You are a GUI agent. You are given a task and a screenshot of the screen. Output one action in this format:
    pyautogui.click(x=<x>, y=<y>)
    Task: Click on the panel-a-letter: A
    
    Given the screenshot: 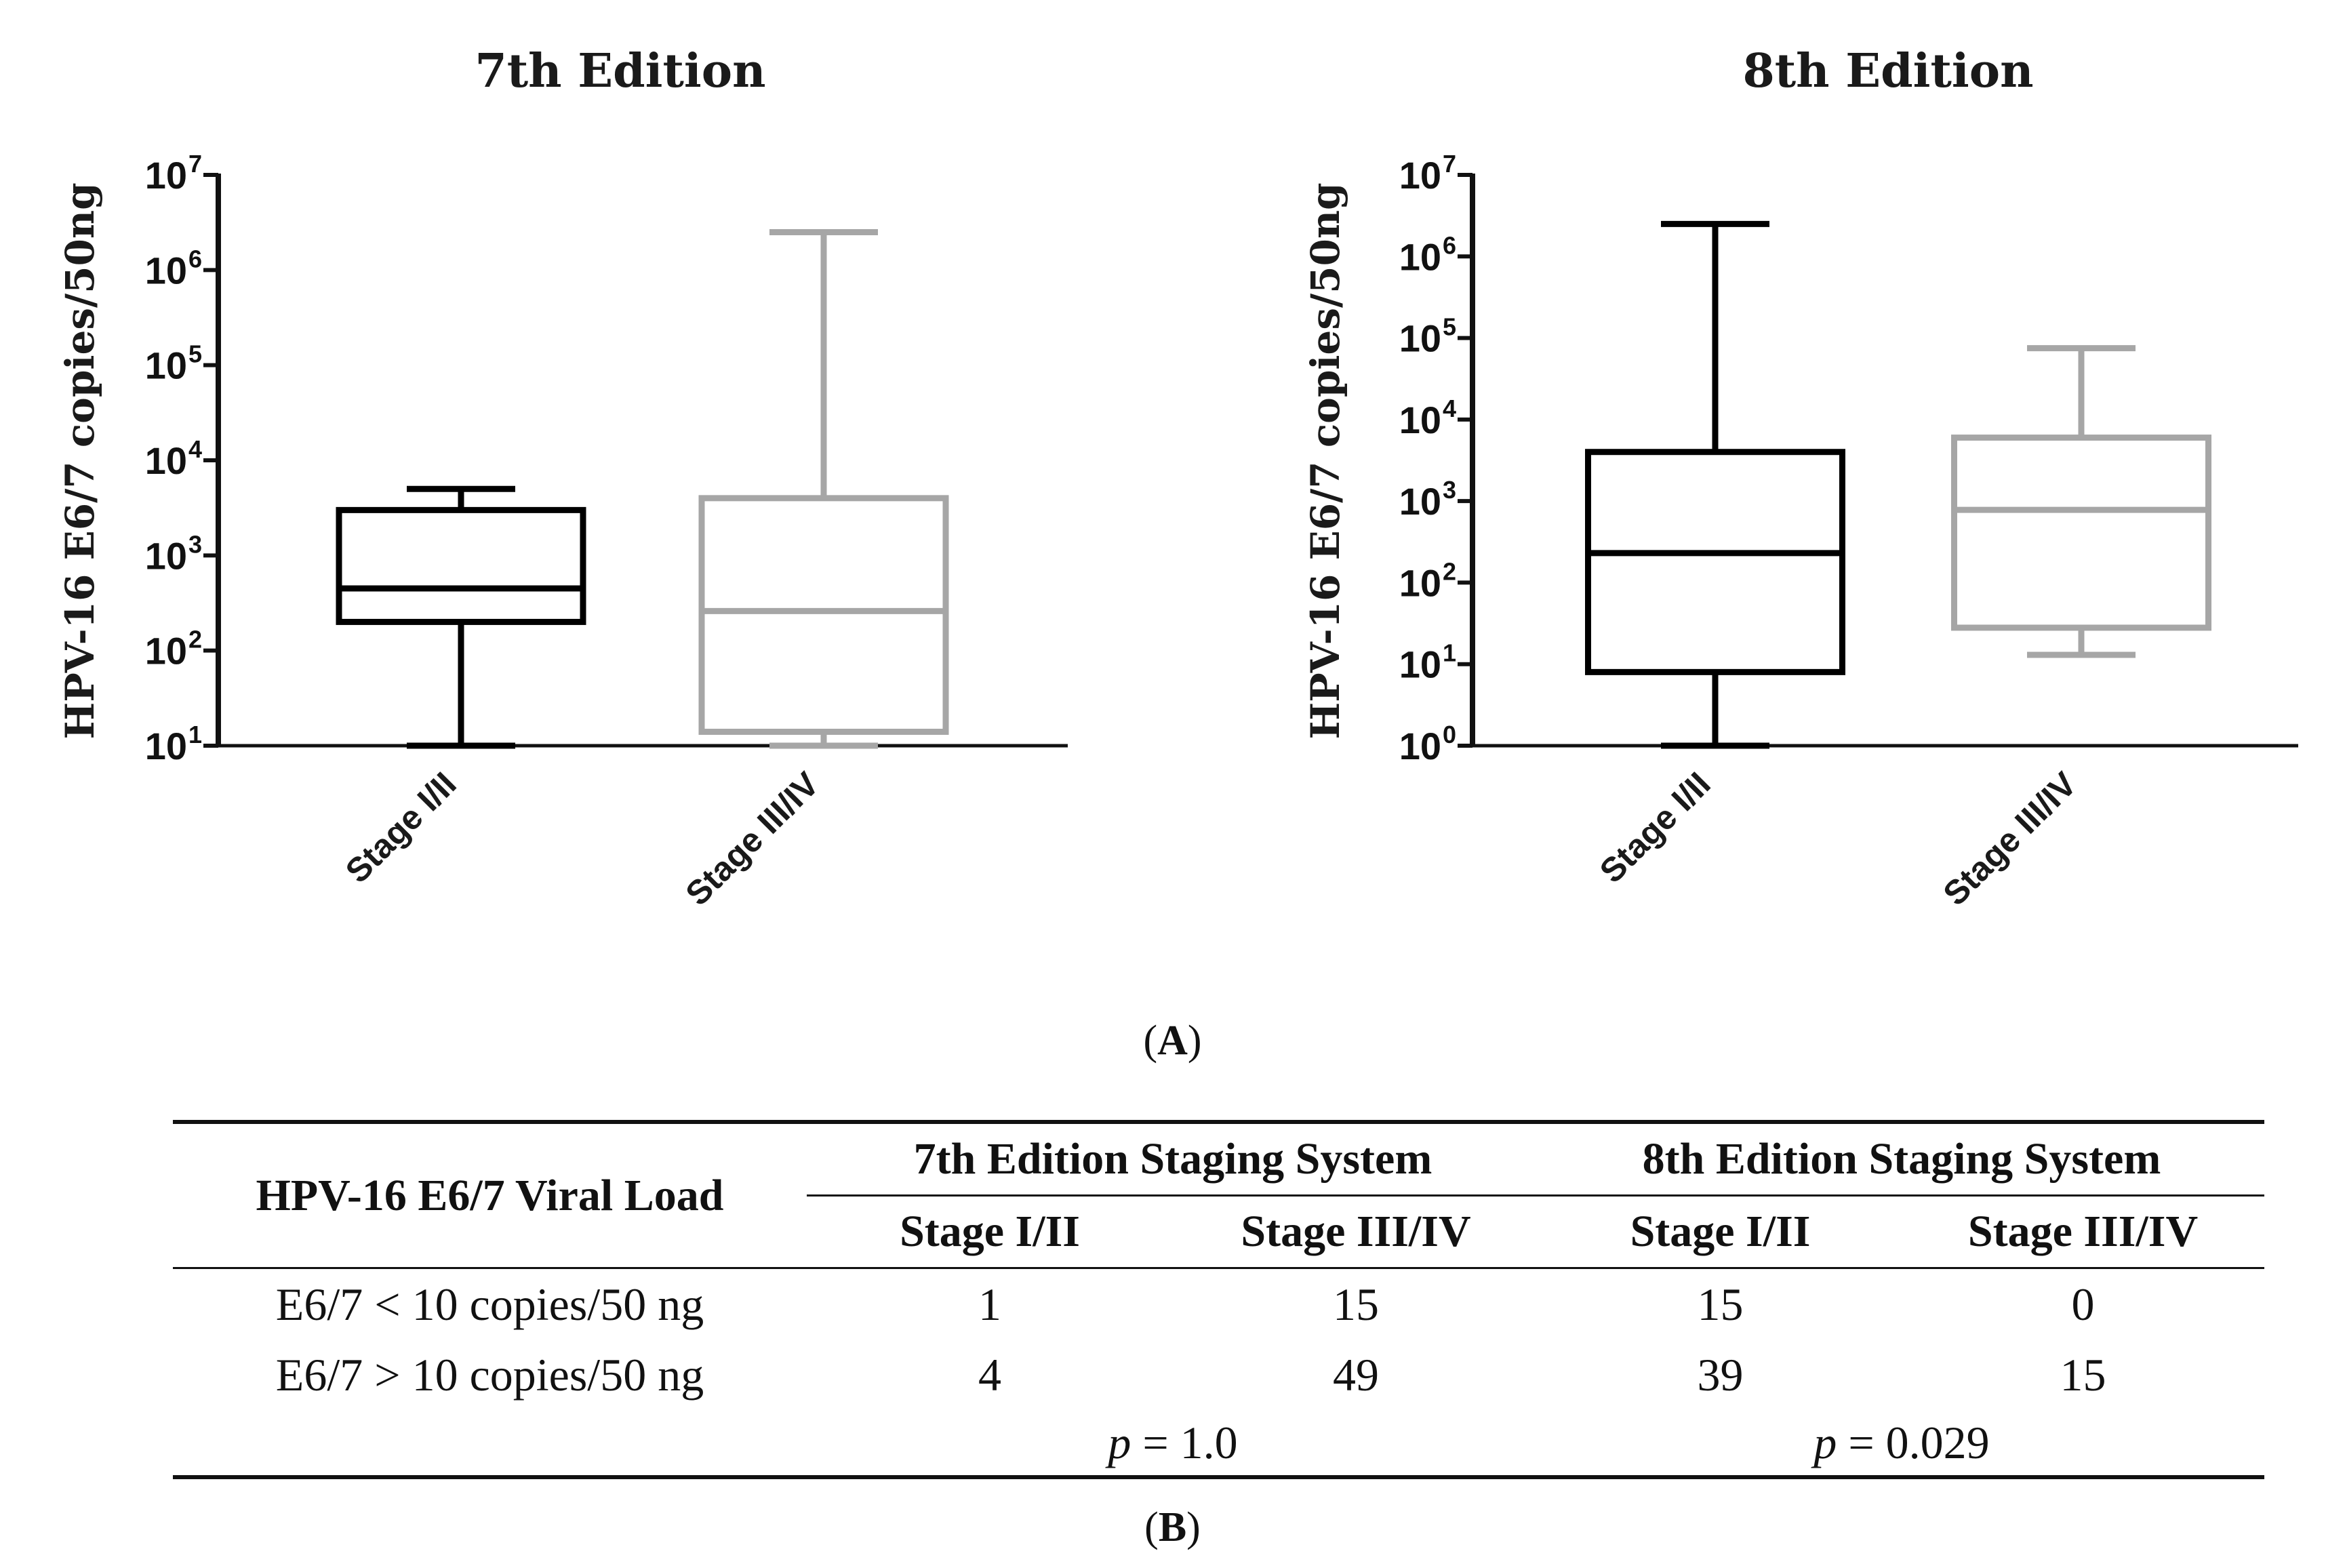 What is the action you would take?
    pyautogui.click(x=1172, y=1041)
    